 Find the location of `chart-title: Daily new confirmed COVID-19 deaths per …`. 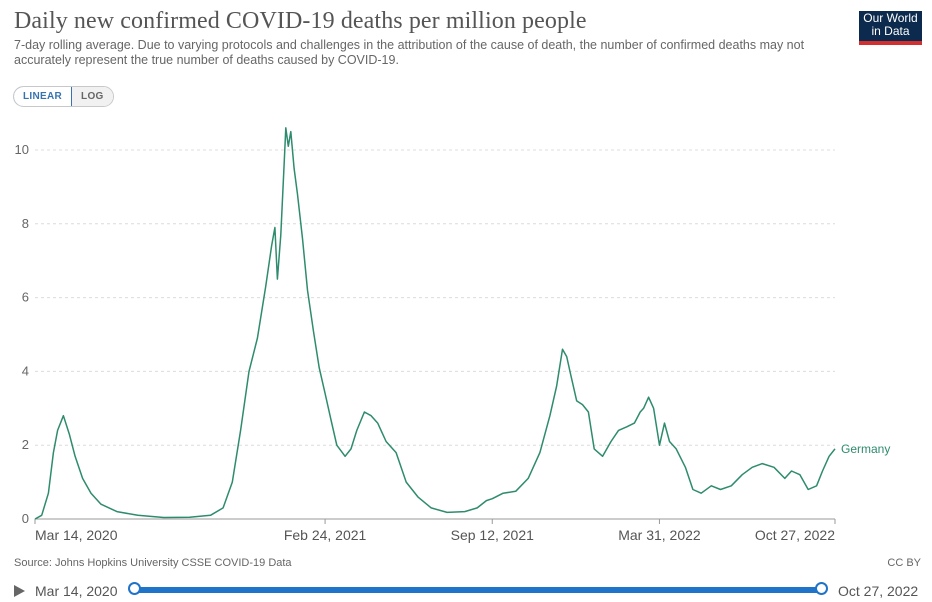

chart-title: Daily new confirmed COVID-19 deaths per … is located at coordinates (300, 21).